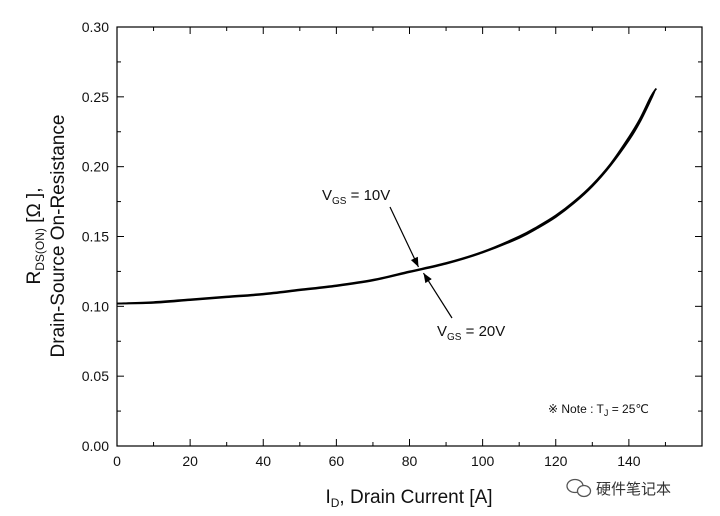 The height and width of the screenshot is (516, 720). What do you see at coordinates (95, 306) in the screenshot?
I see `y-tick-label: 0.10` at bounding box center [95, 306].